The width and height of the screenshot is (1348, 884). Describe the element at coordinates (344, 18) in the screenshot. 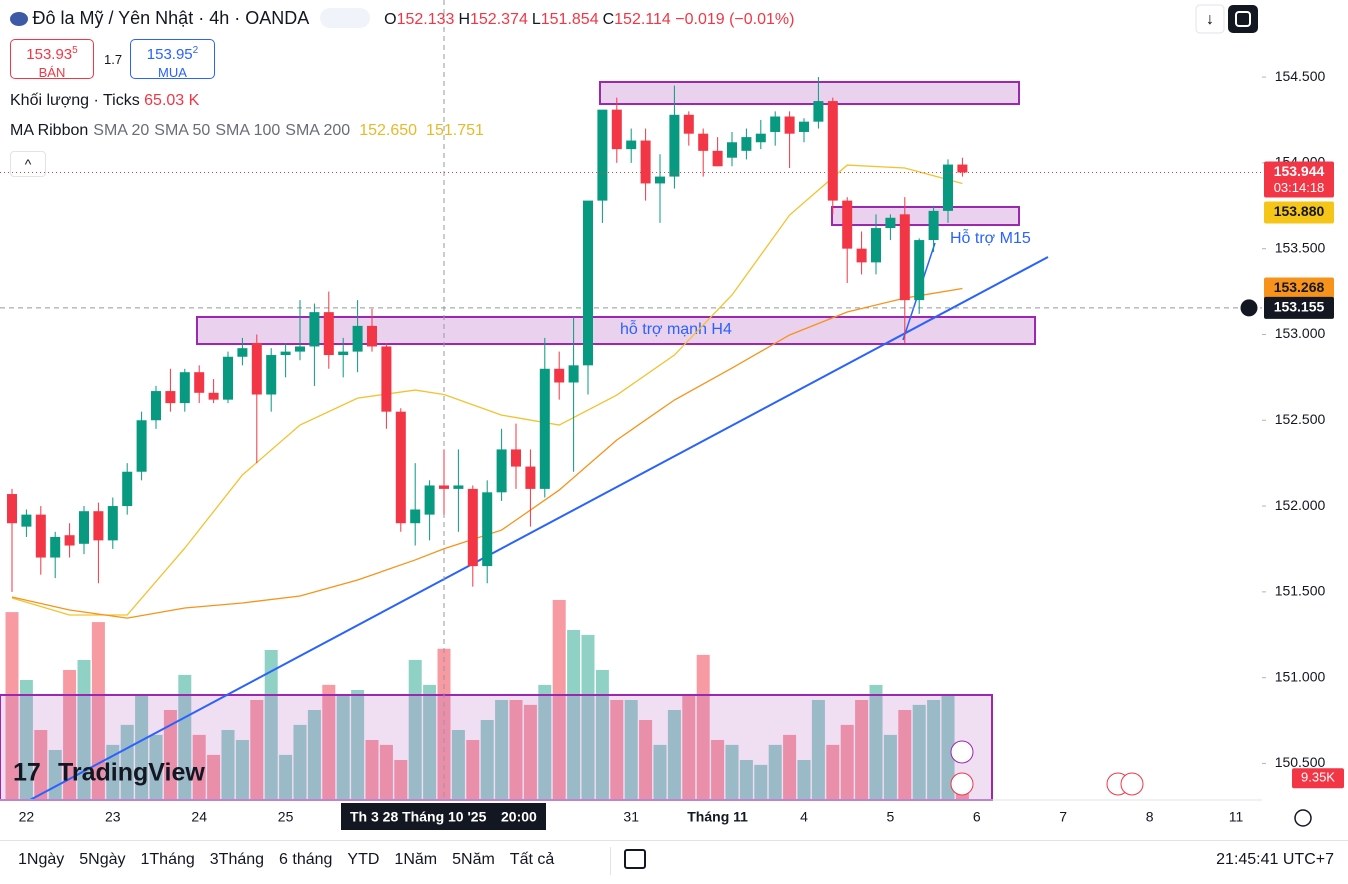

I see `status-pill` at that location.